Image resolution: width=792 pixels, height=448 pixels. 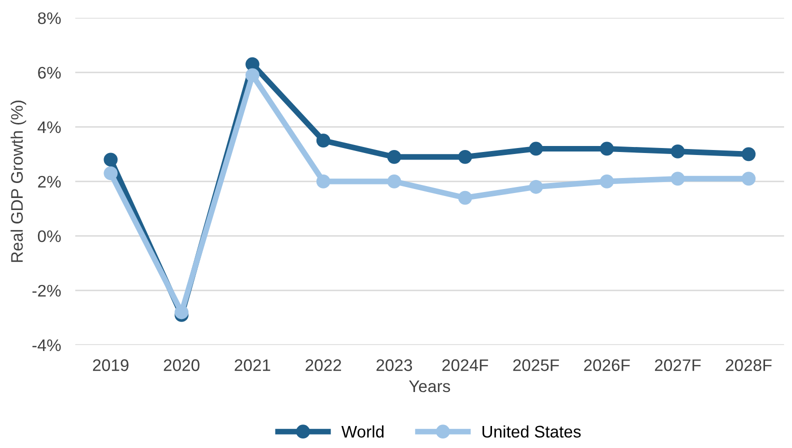 What do you see at coordinates (362, 431) in the screenshot?
I see `legend-label: World` at bounding box center [362, 431].